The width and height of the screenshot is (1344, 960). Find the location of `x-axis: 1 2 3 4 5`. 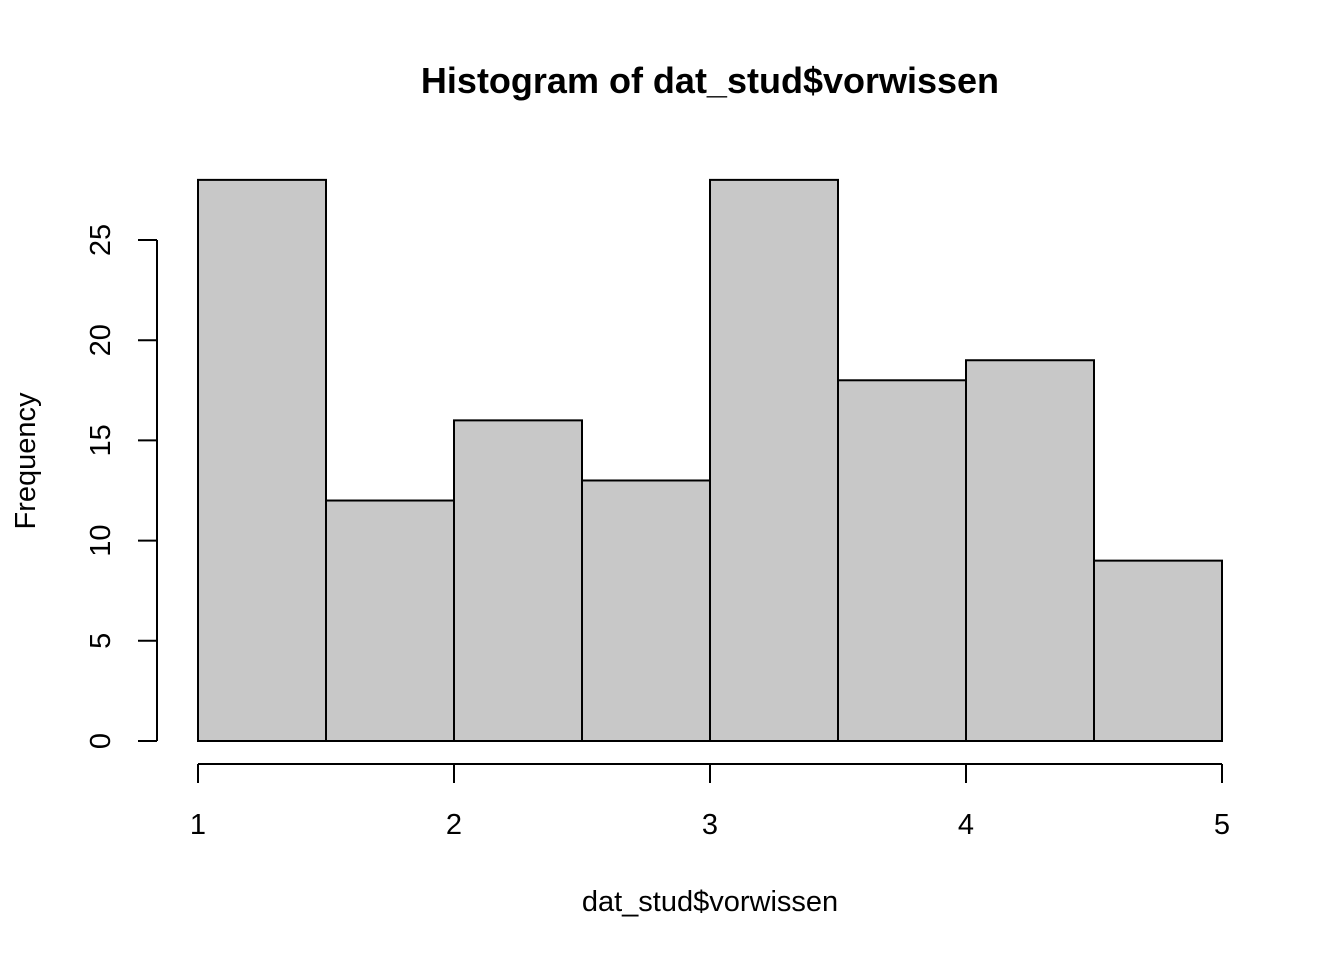

x-axis: 1 2 3 4 5 is located at coordinates (710, 802).